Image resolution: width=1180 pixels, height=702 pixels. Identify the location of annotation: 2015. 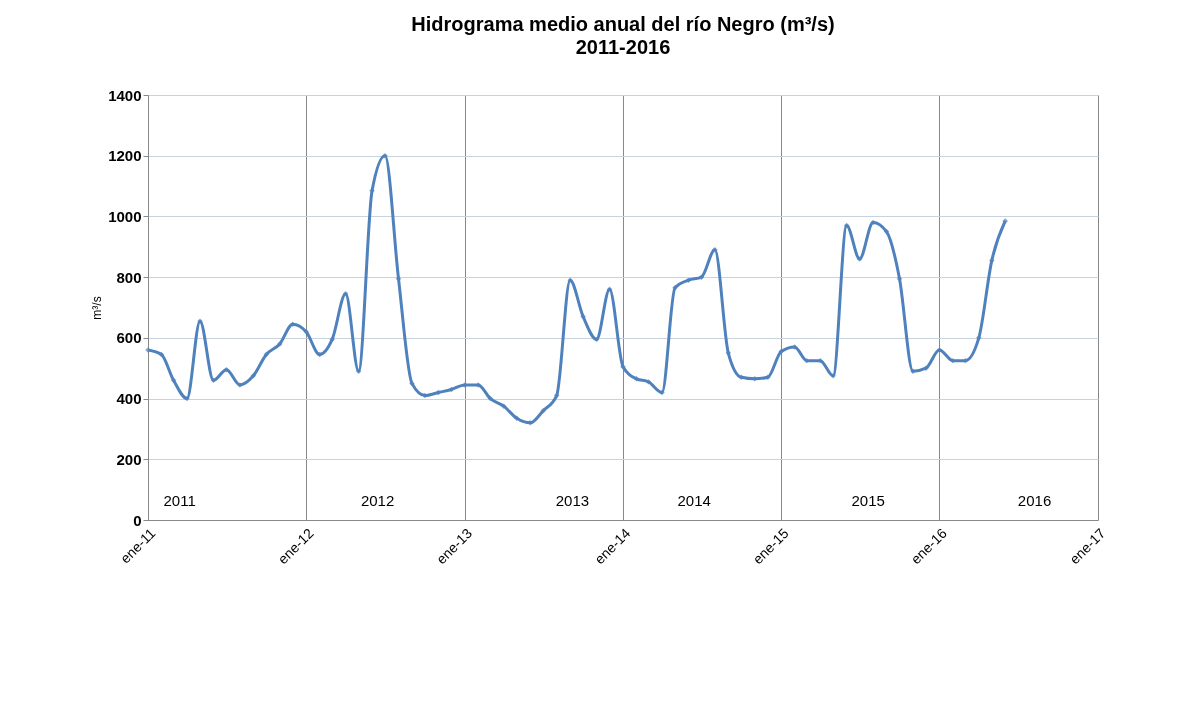
(868, 500).